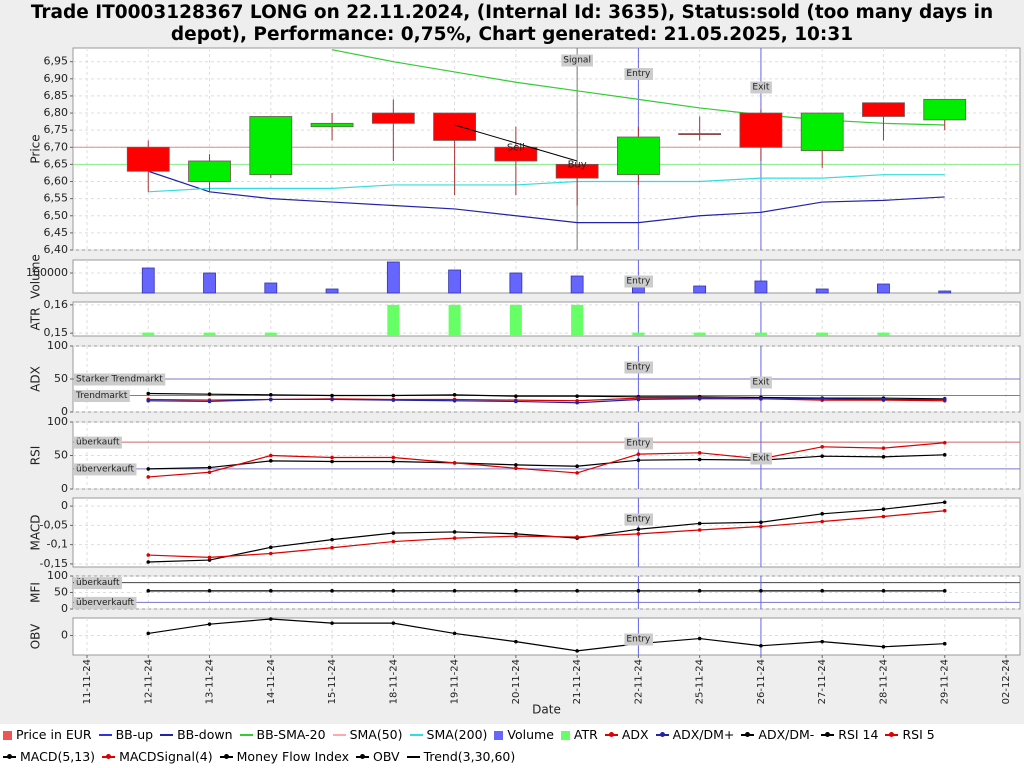 The height and width of the screenshot is (768, 1024). I want to click on legend-item: MACD(5,13), so click(49, 757).